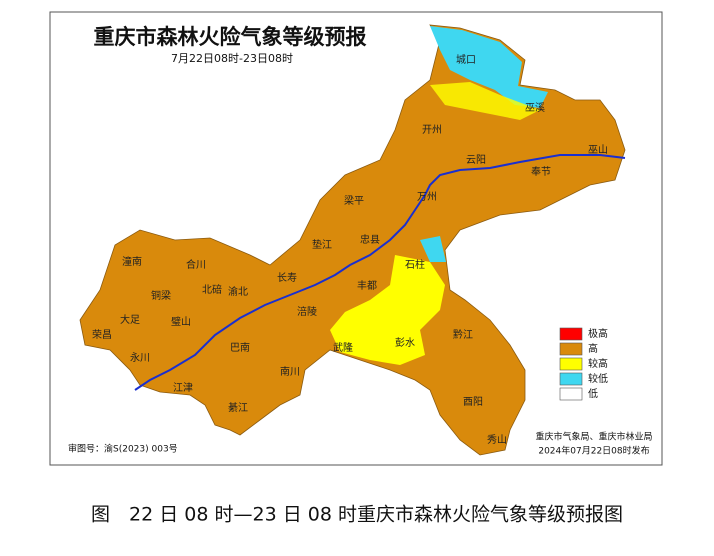 This screenshot has width=714, height=556. Describe the element at coordinates (415, 264) in the screenshot. I see `place-label: 石柱` at that location.